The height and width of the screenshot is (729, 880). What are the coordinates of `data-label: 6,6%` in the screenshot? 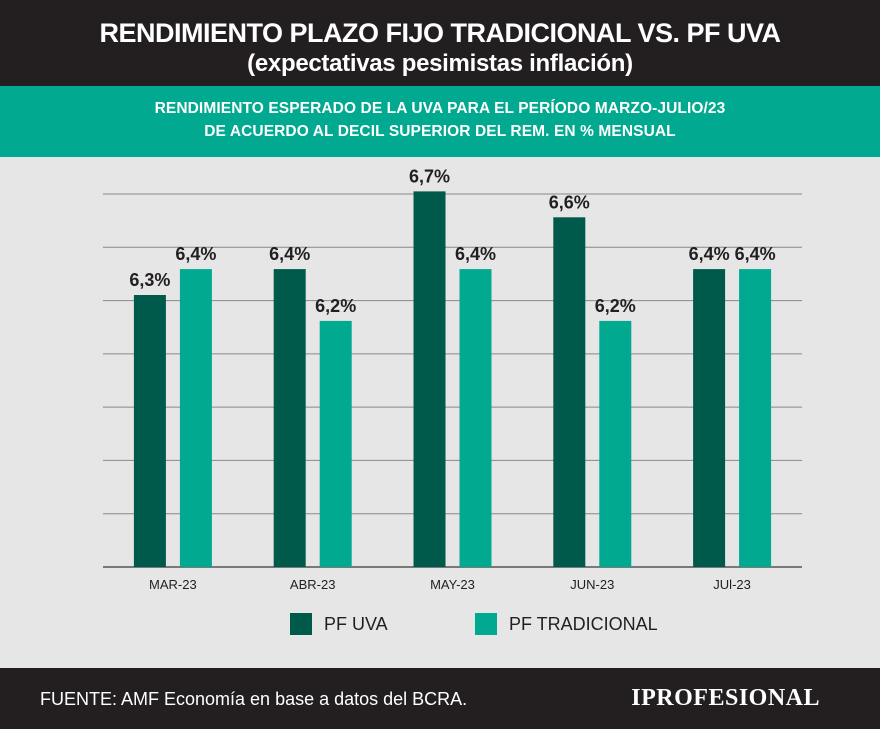 It's located at (569, 202).